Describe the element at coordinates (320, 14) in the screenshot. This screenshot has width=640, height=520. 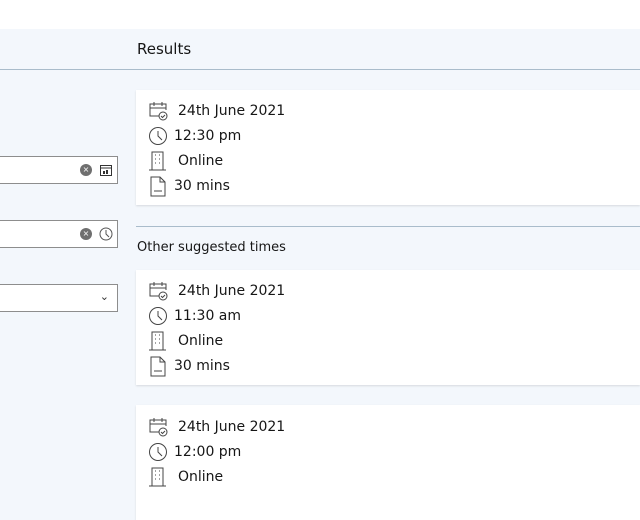
I see `top-bar` at that location.